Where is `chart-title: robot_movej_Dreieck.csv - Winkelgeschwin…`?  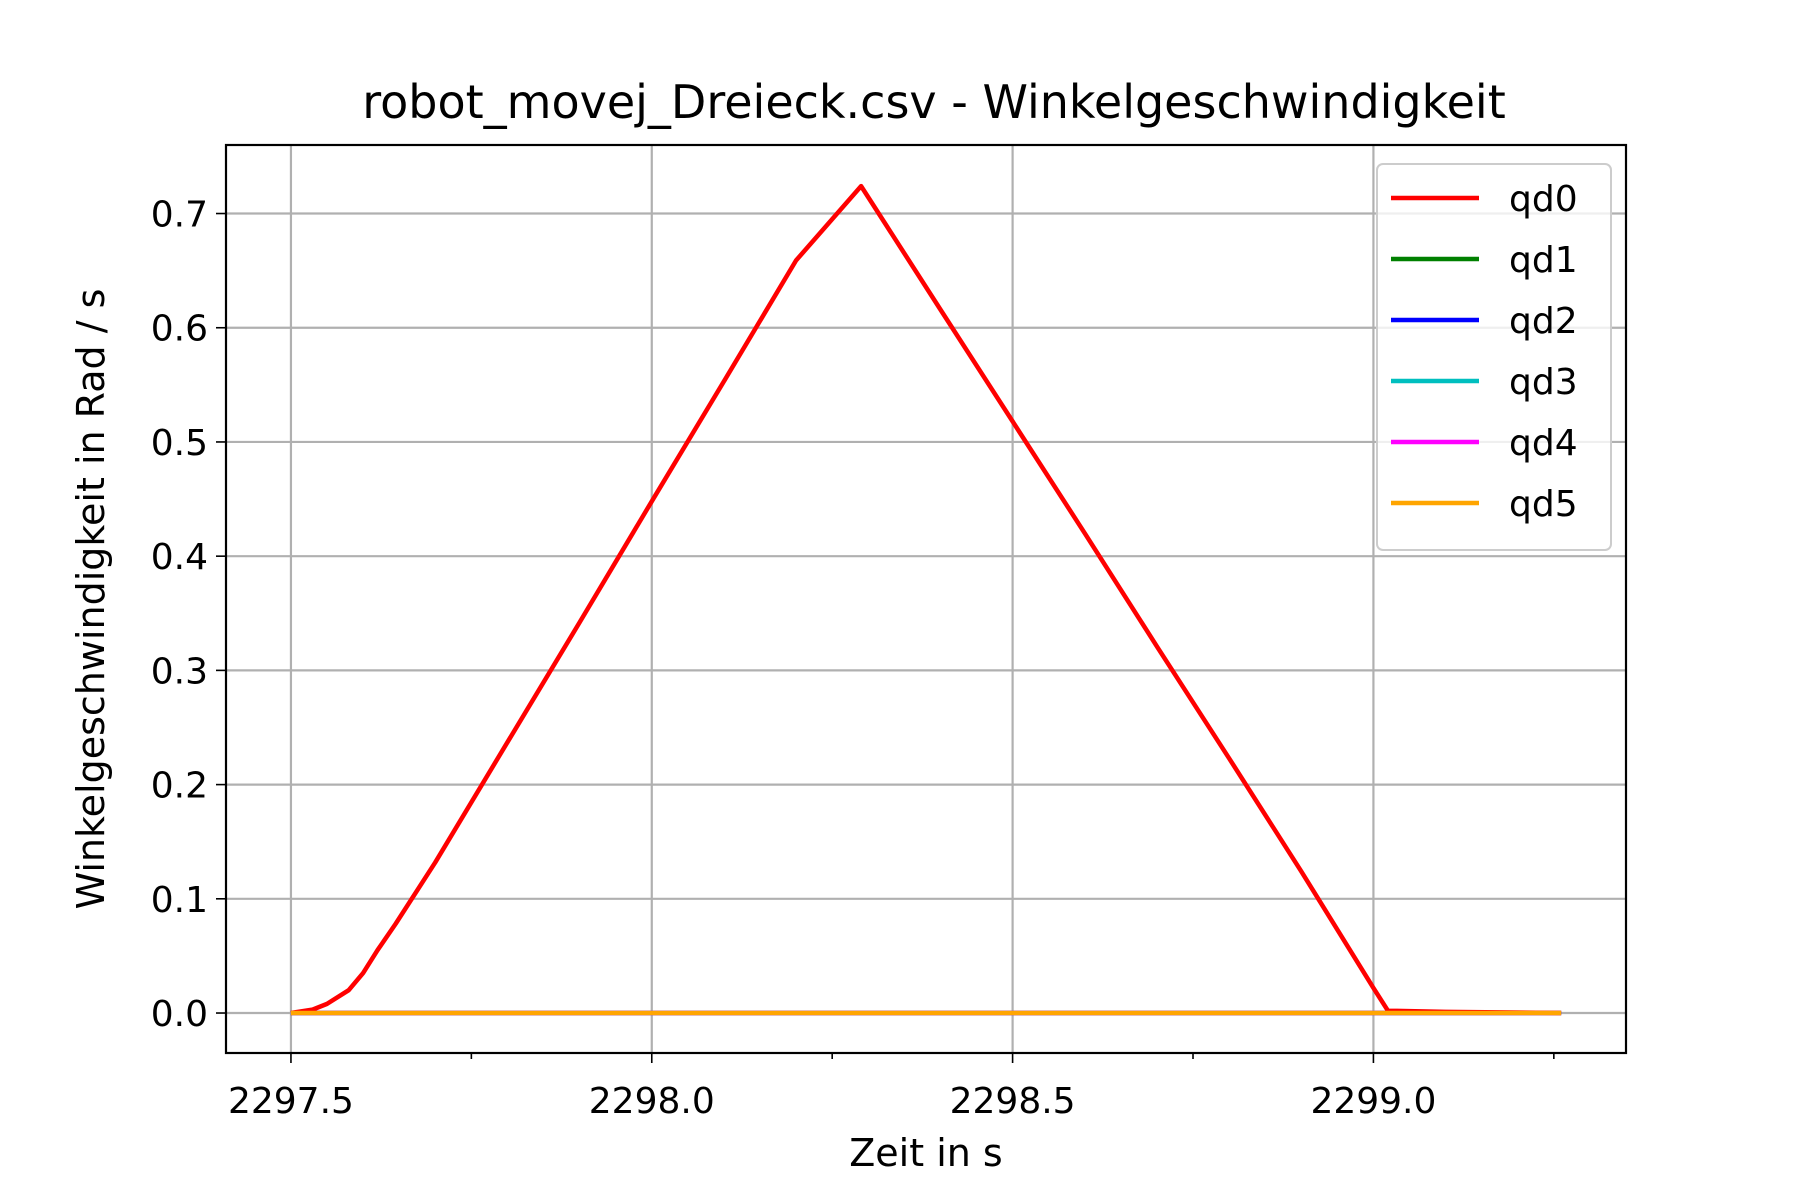 chart-title: robot_movej_Dreieck.csv - Winkelgeschwin… is located at coordinates (934, 102).